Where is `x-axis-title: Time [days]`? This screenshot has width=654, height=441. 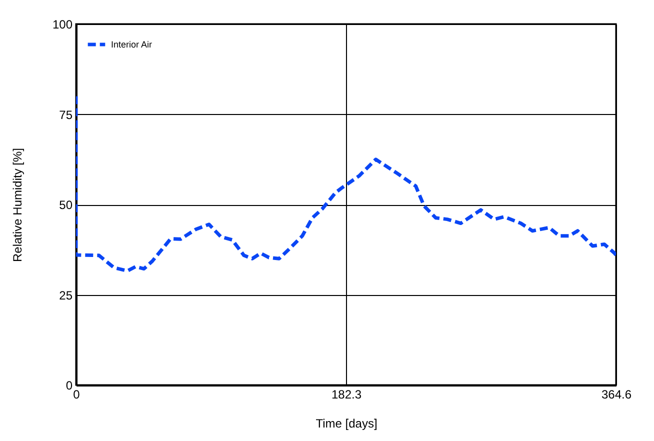 x-axis-title: Time [days] is located at coordinates (347, 423).